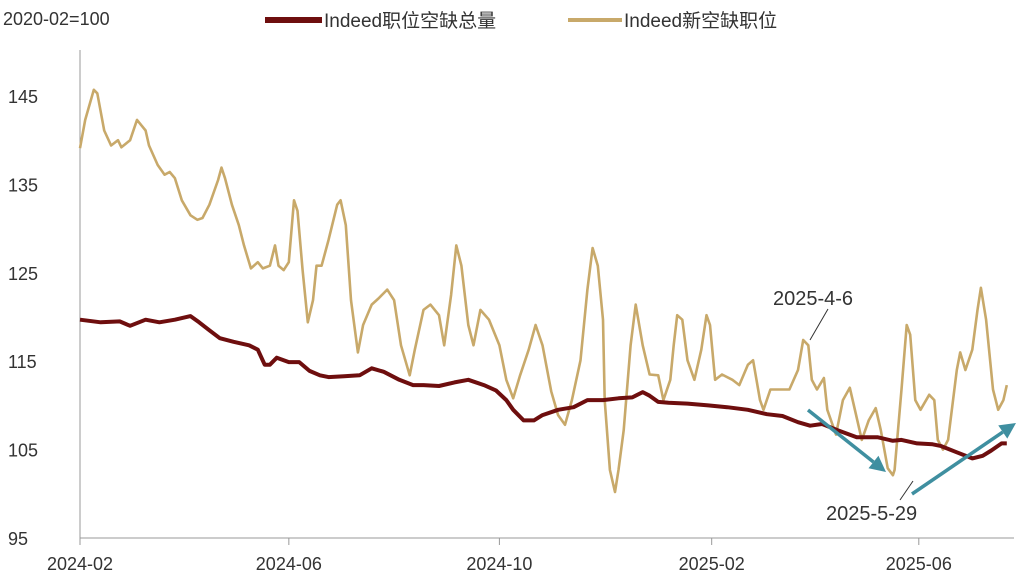 The height and width of the screenshot is (580, 1024). I want to click on x-tick-label: 2025-06, so click(919, 564).